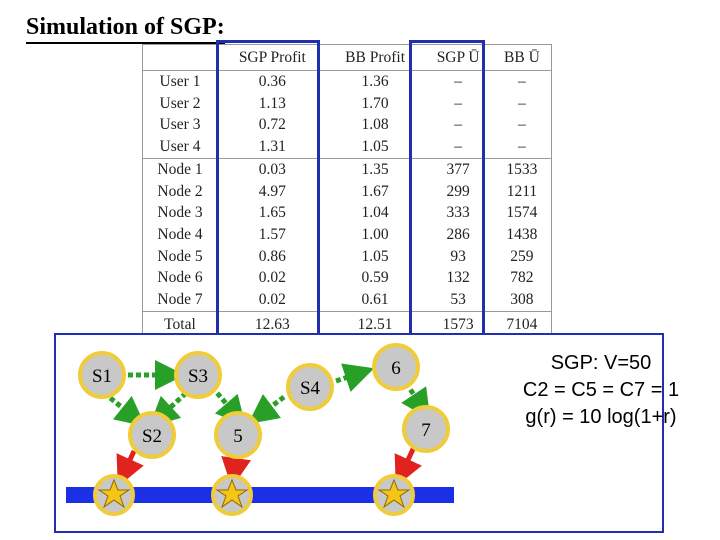 Image resolution: width=720 pixels, height=540 pixels. What do you see at coordinates (180, 213) in the screenshot?
I see `row-label: Node 3` at bounding box center [180, 213].